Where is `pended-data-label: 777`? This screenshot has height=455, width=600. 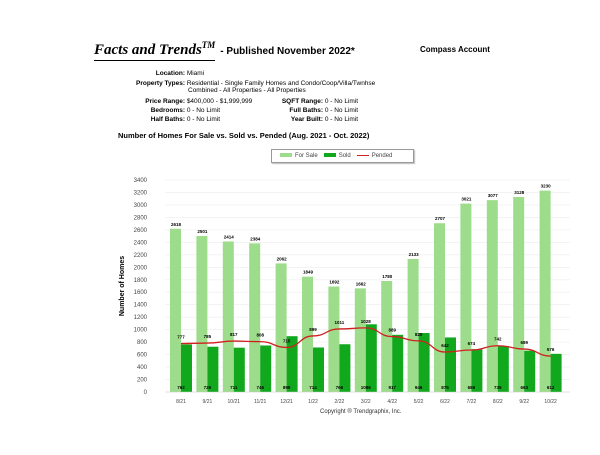
pended-data-label: 777 is located at coordinates (181, 337).